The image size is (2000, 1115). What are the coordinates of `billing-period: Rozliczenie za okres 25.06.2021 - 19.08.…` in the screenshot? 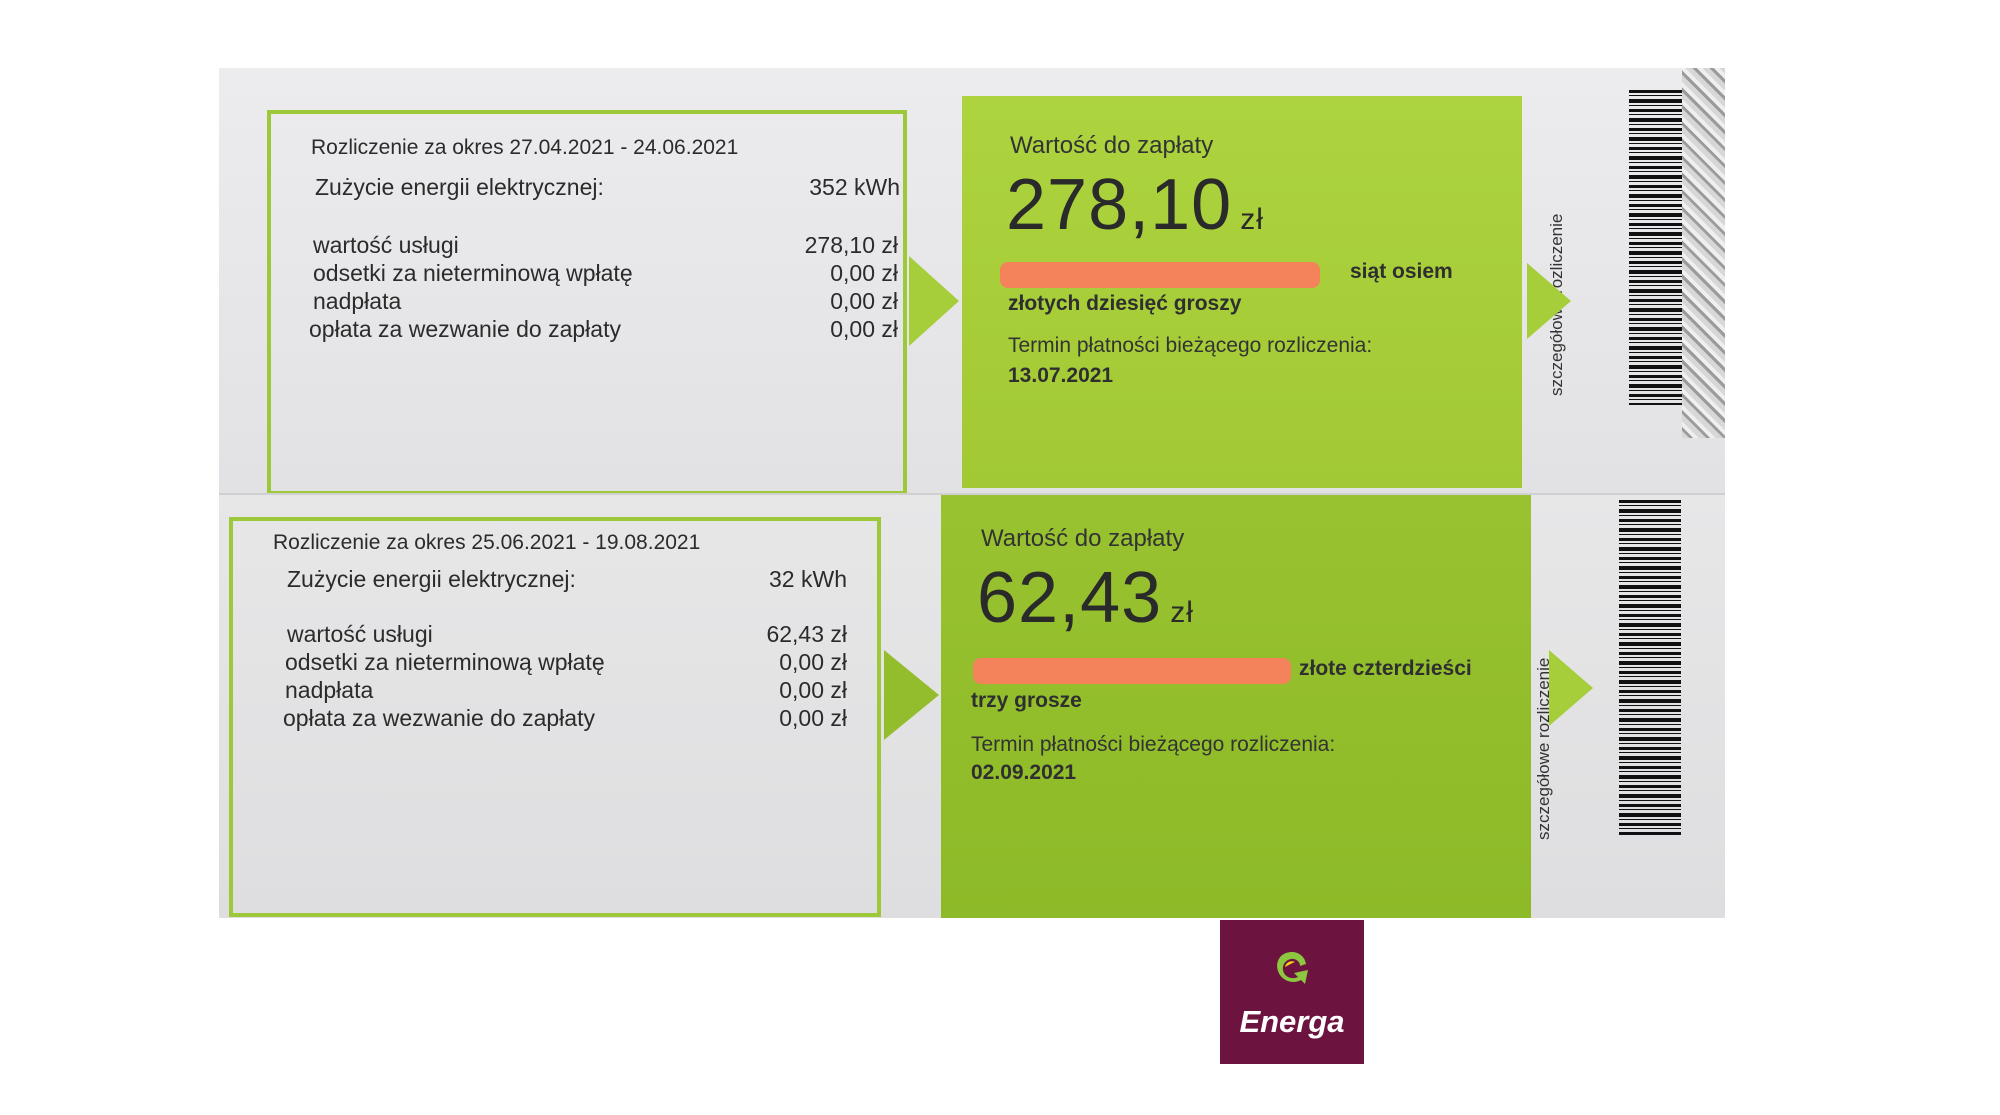 It's located at (487, 542).